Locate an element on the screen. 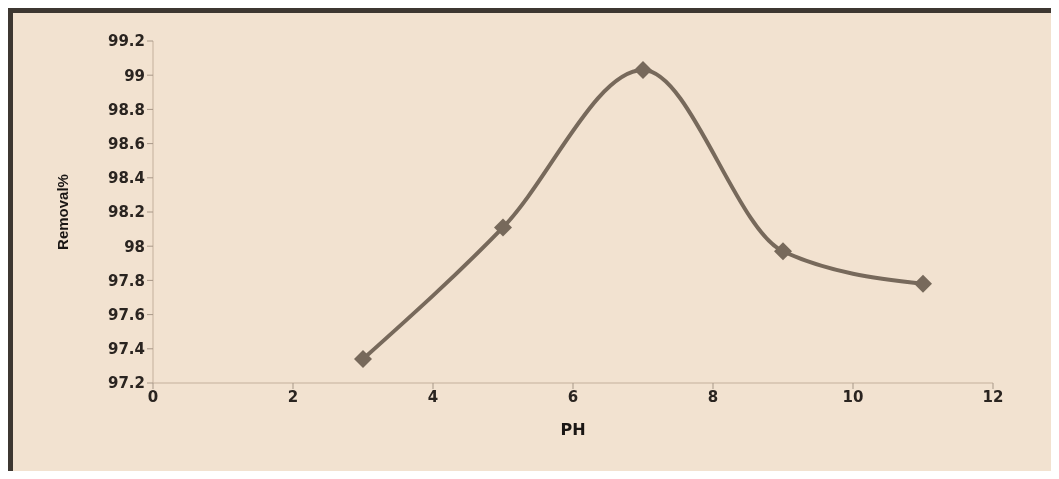 The height and width of the screenshot is (479, 1059). y-tick-label: 97.4 is located at coordinates (126, 349).